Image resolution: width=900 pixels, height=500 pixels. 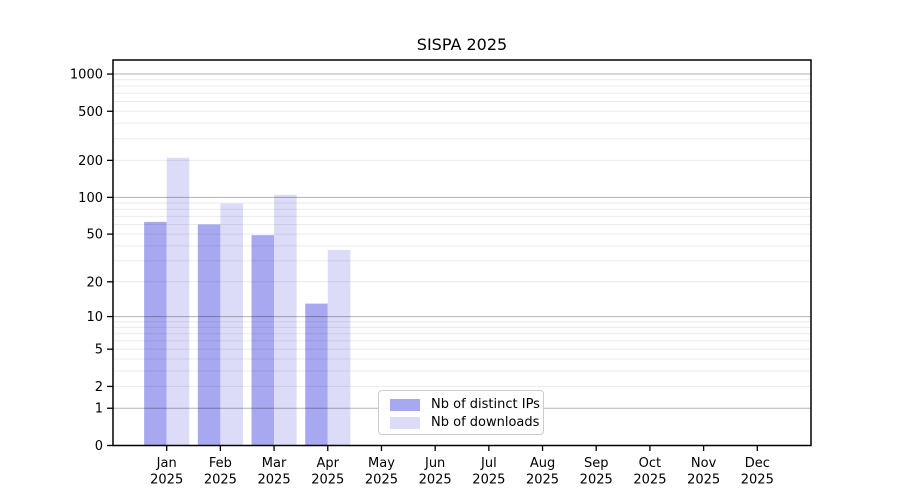 What do you see at coordinates (650, 463) in the screenshot?
I see `x-tick-label-month: Oct` at bounding box center [650, 463].